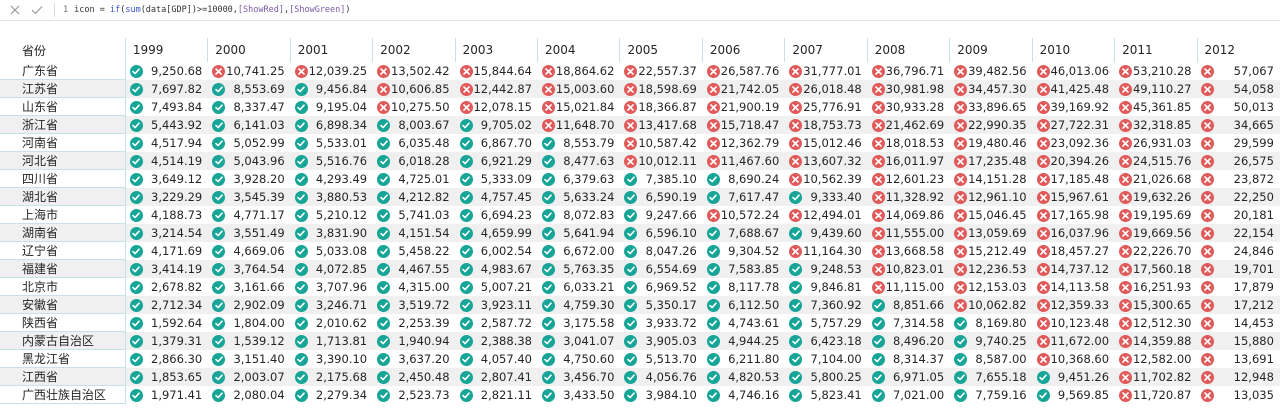 The height and width of the screenshot is (413, 1280). Describe the element at coordinates (497, 215) in the screenshot. I see `gdp-cell: 6,694.23` at that location.